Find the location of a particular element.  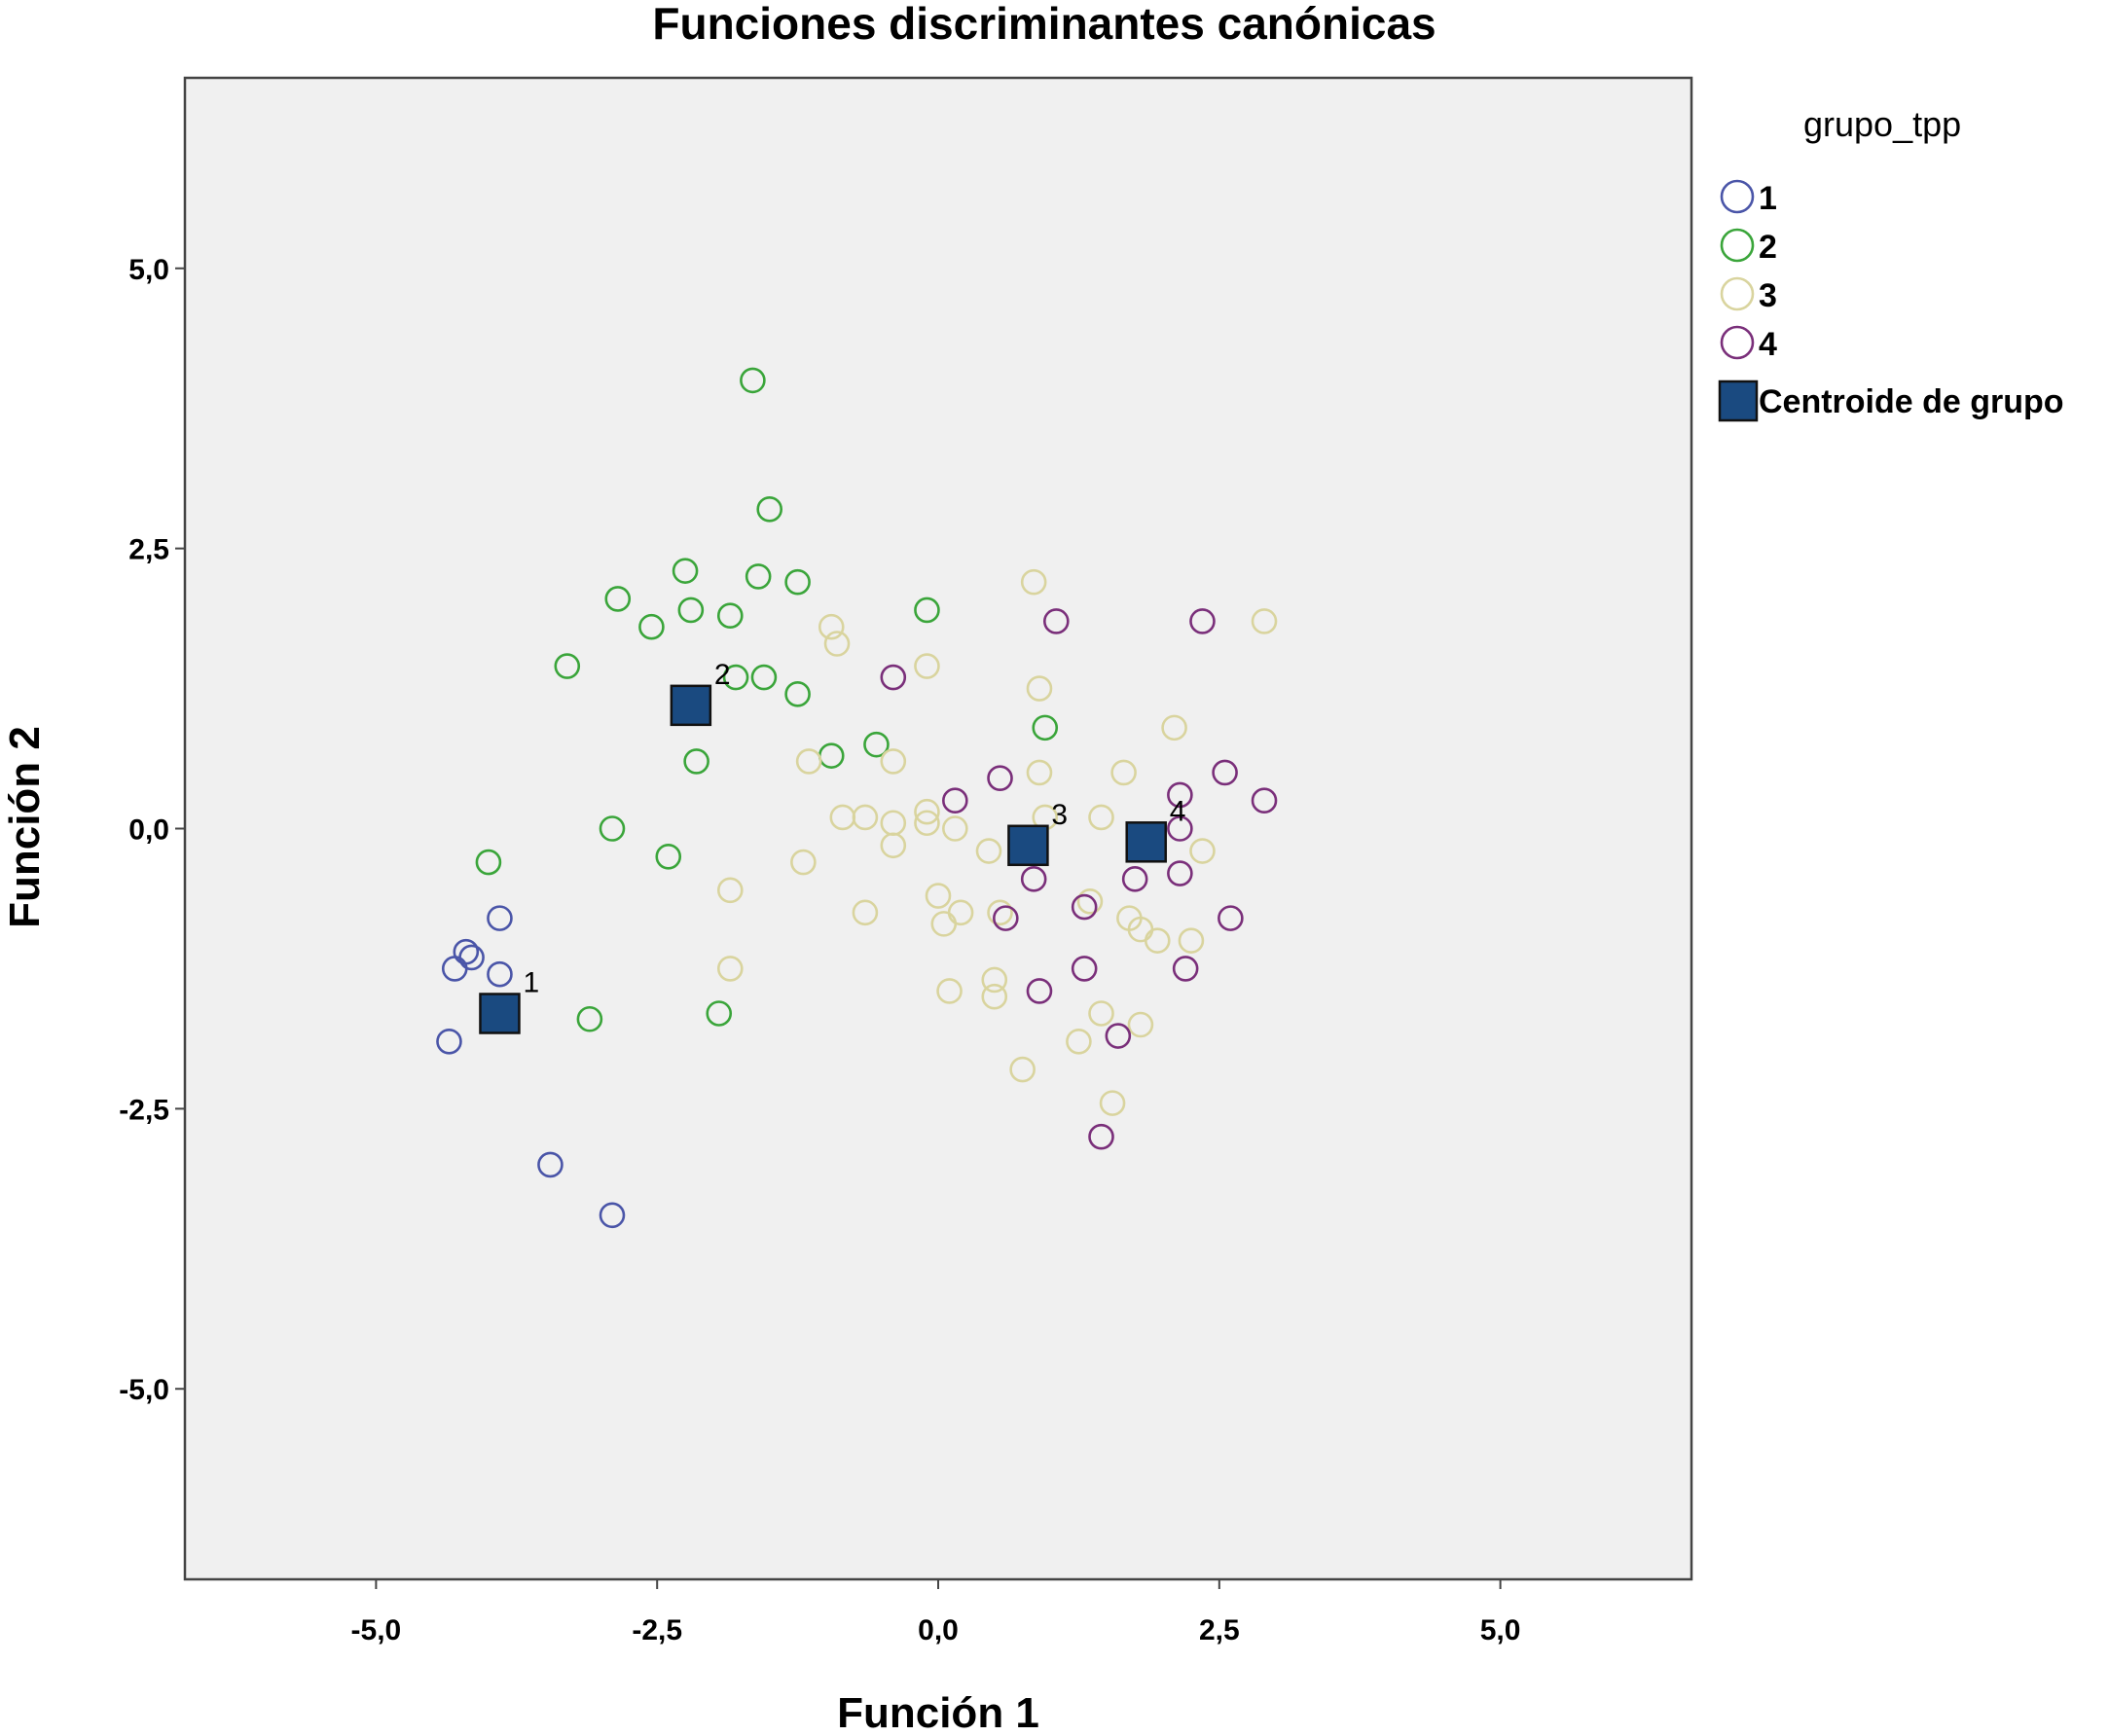

legend-item-label: 2 is located at coordinates (1768, 248).